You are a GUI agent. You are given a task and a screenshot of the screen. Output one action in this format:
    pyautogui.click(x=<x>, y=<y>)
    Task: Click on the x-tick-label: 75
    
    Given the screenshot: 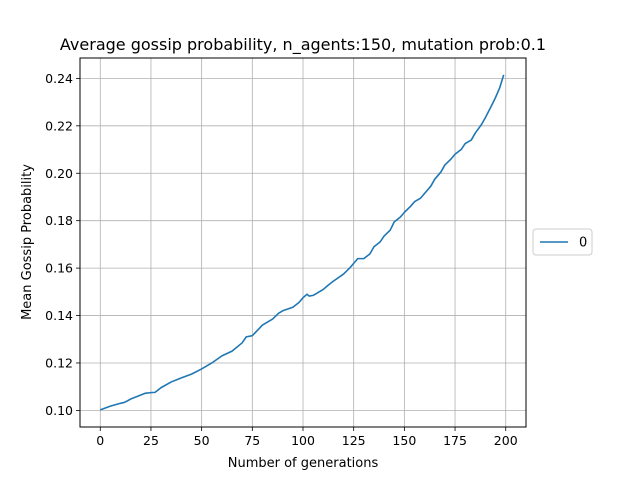 What is the action you would take?
    pyautogui.click(x=252, y=440)
    